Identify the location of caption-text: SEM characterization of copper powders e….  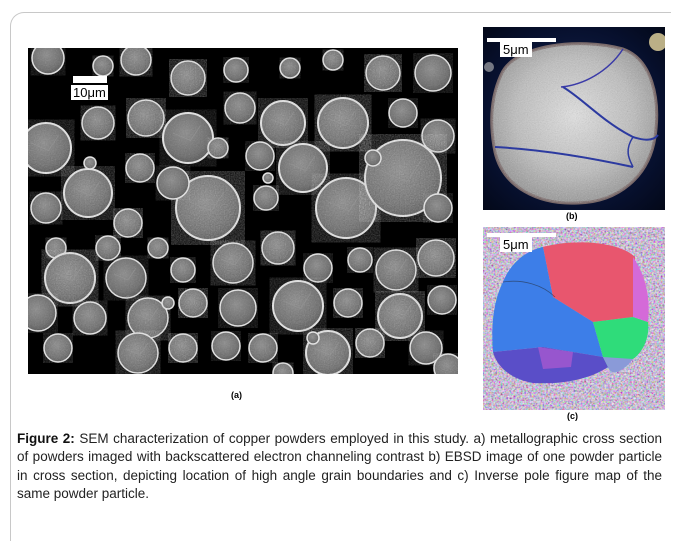
(339, 466).